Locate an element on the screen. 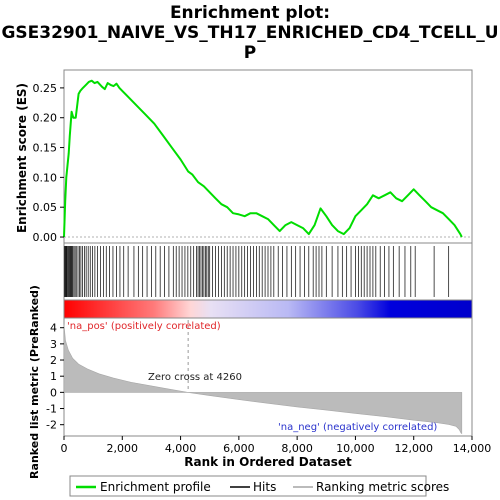  es-ytick-label: 0.20 is located at coordinates (45, 118).